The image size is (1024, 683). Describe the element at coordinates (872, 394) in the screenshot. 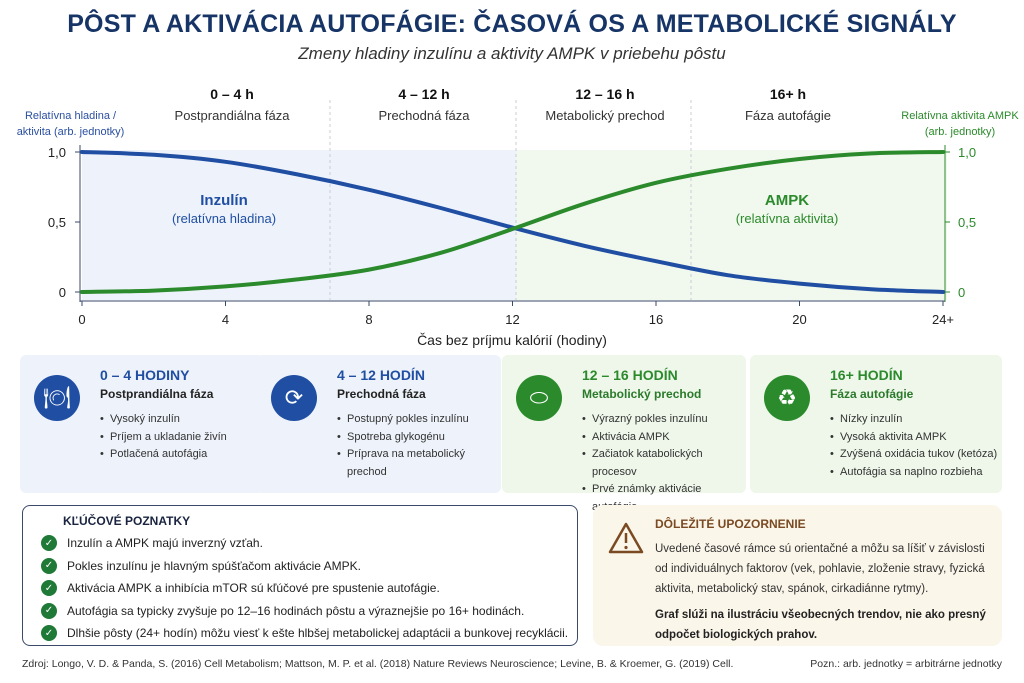

I see `card-subtitle: Fáza autofágie` at that location.